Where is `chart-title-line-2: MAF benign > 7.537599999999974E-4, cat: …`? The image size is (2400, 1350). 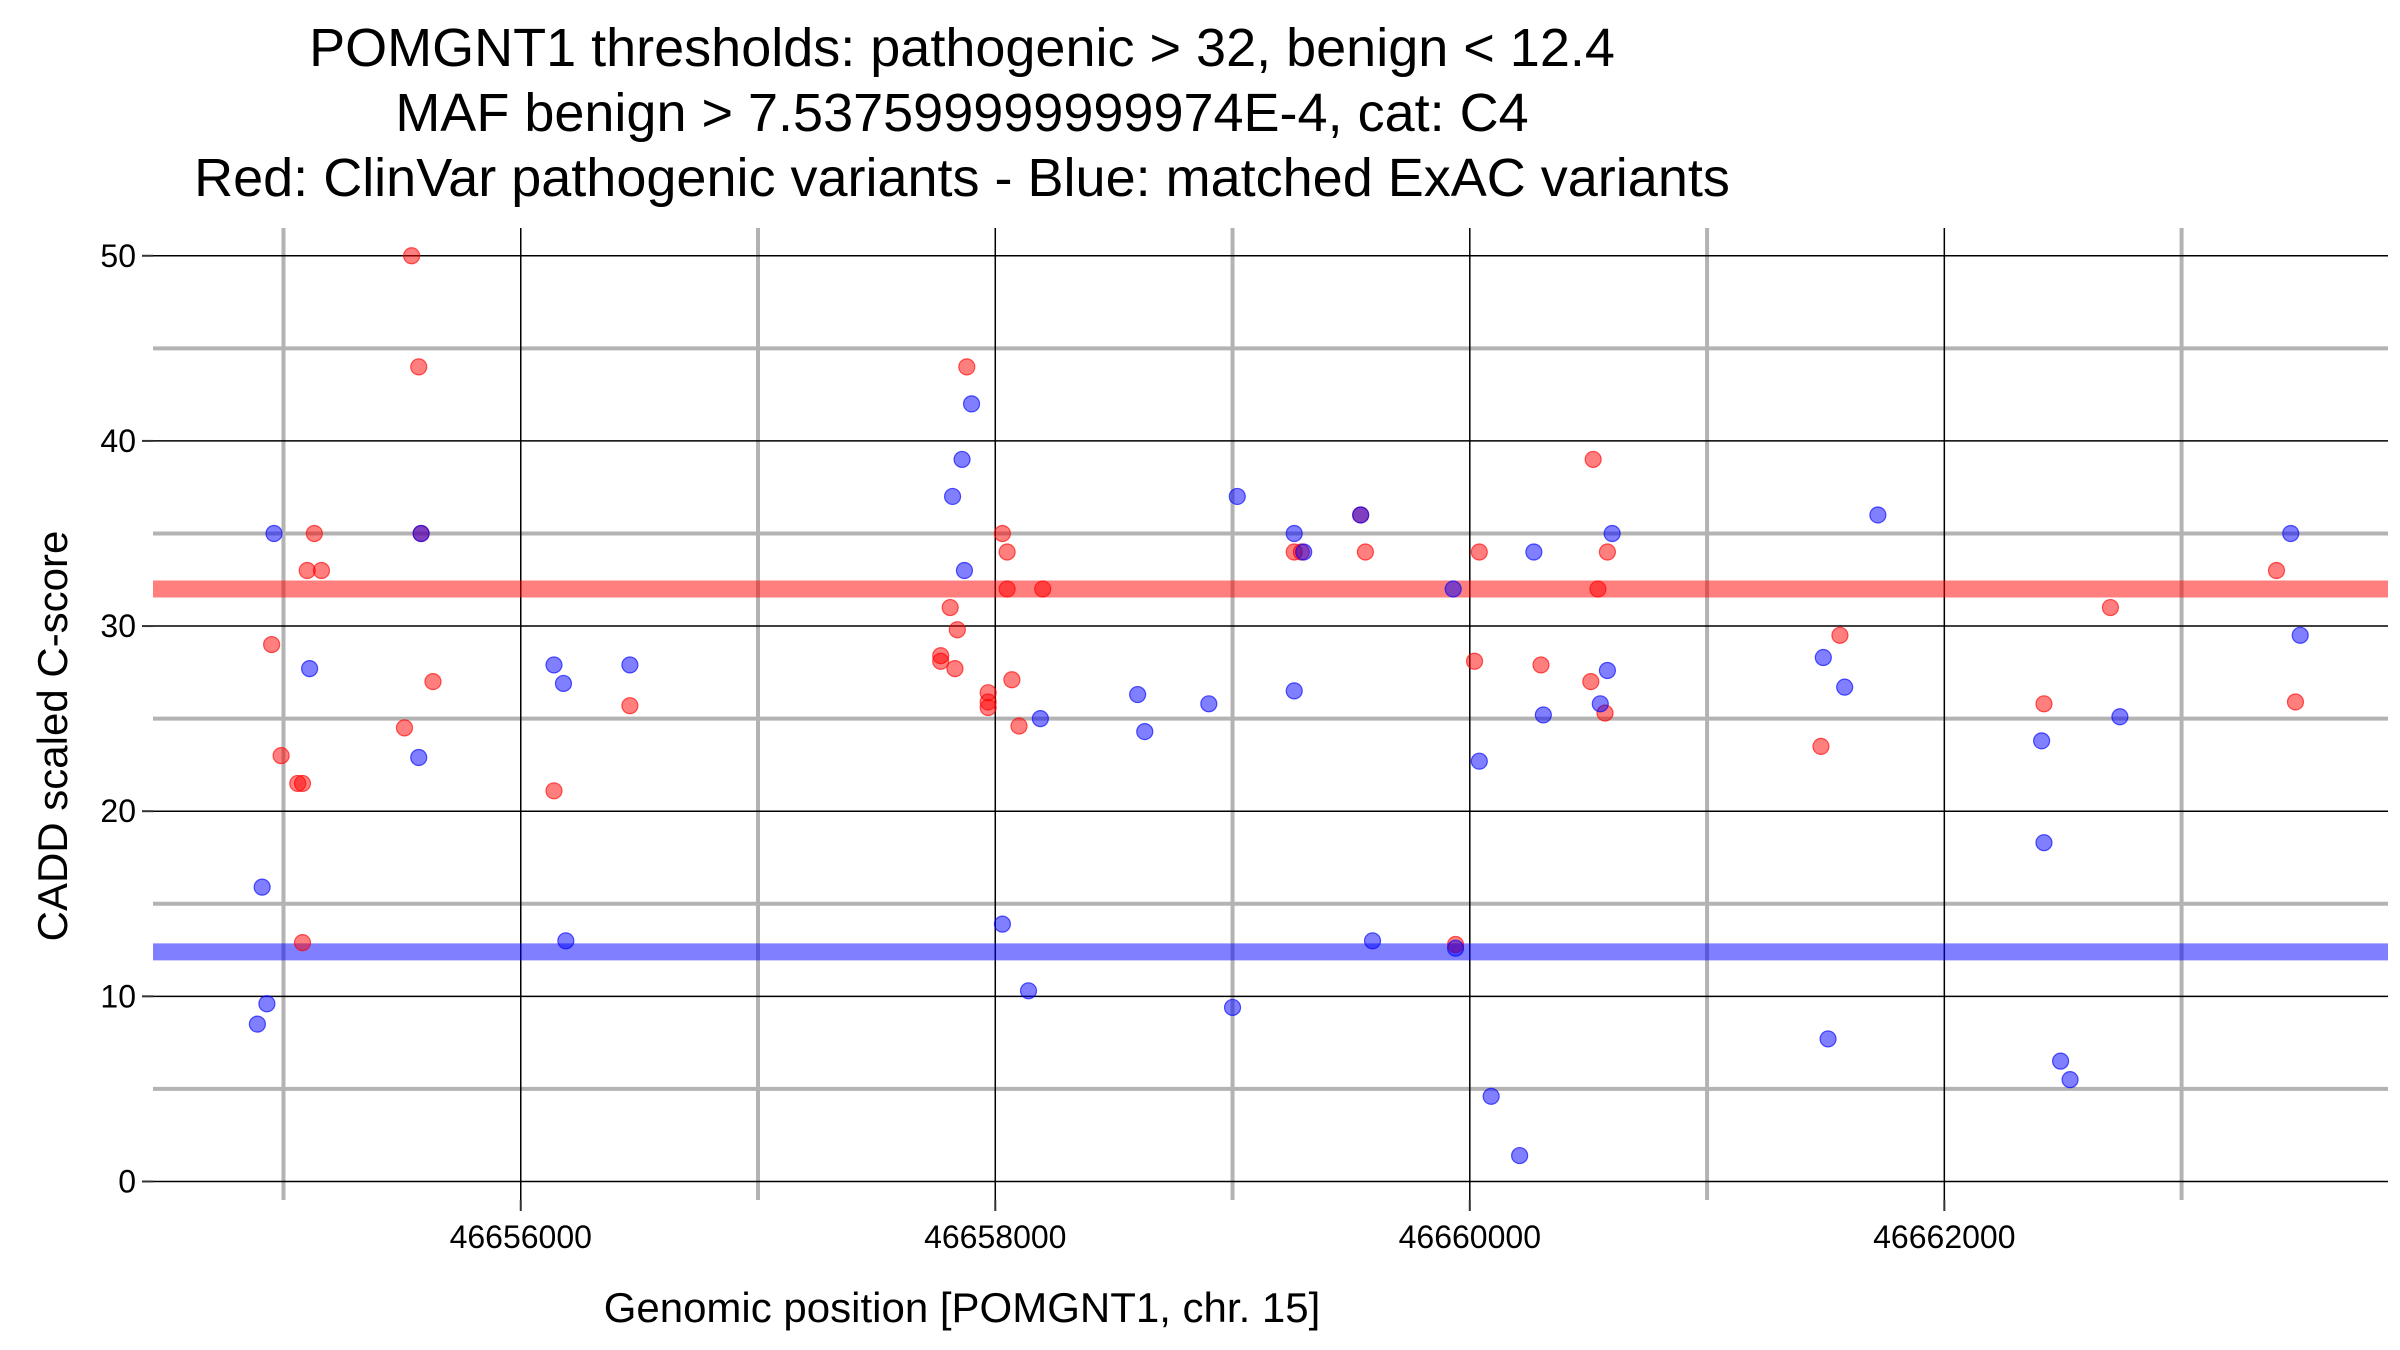
chart-title-line-2: MAF benign > 7.537599999999974E-4, cat: … is located at coordinates (961, 113).